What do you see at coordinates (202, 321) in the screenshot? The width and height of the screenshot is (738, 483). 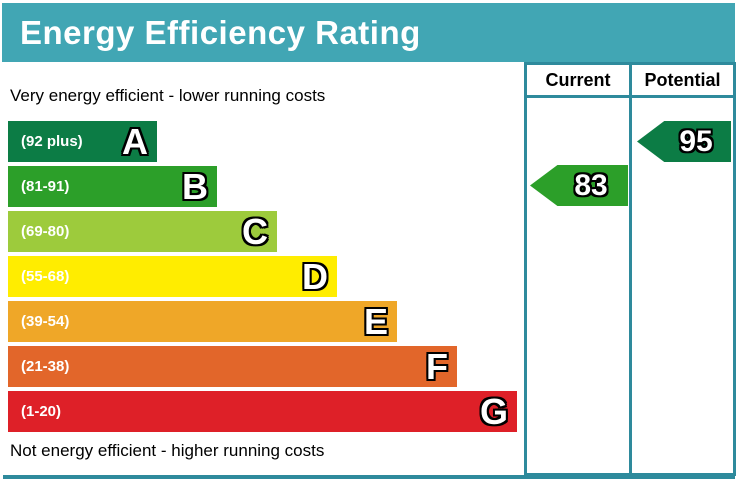 I see `band-row-e: (39-54) E` at bounding box center [202, 321].